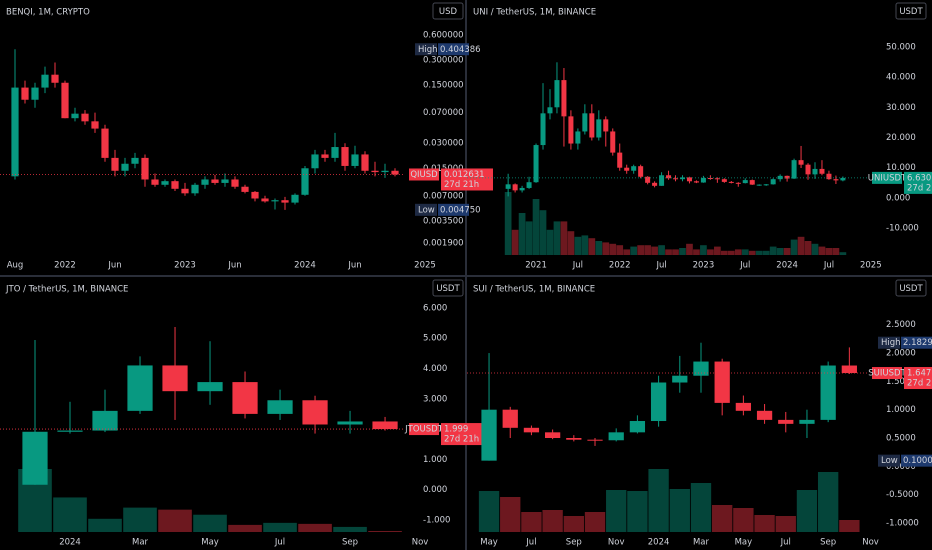 The height and width of the screenshot is (550, 932). Describe the element at coordinates (534, 13) in the screenshot. I see `chart-title: UNI / TetherUS, 1M, BINANCE` at that location.